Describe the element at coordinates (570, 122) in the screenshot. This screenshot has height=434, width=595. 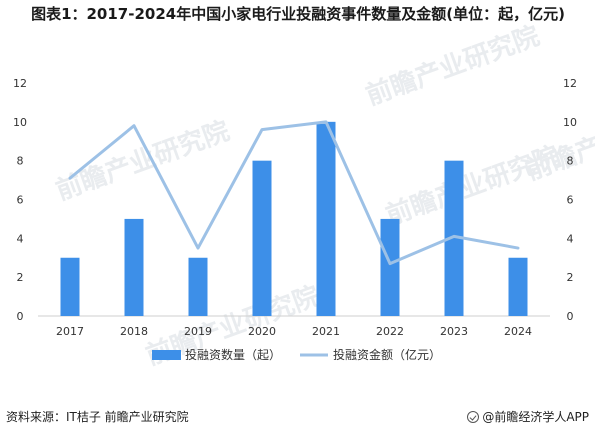
I see `y-right-tick-label: 10` at that location.